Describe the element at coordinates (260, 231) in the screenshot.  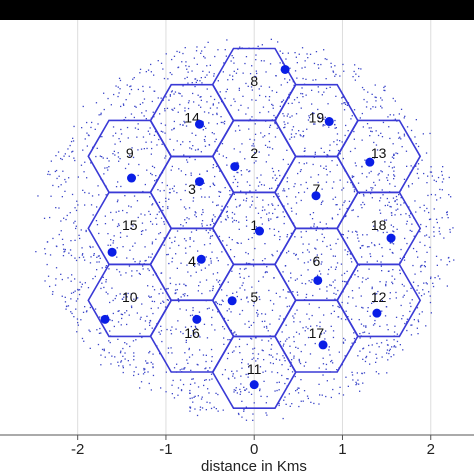
I see `base-station` at that location.